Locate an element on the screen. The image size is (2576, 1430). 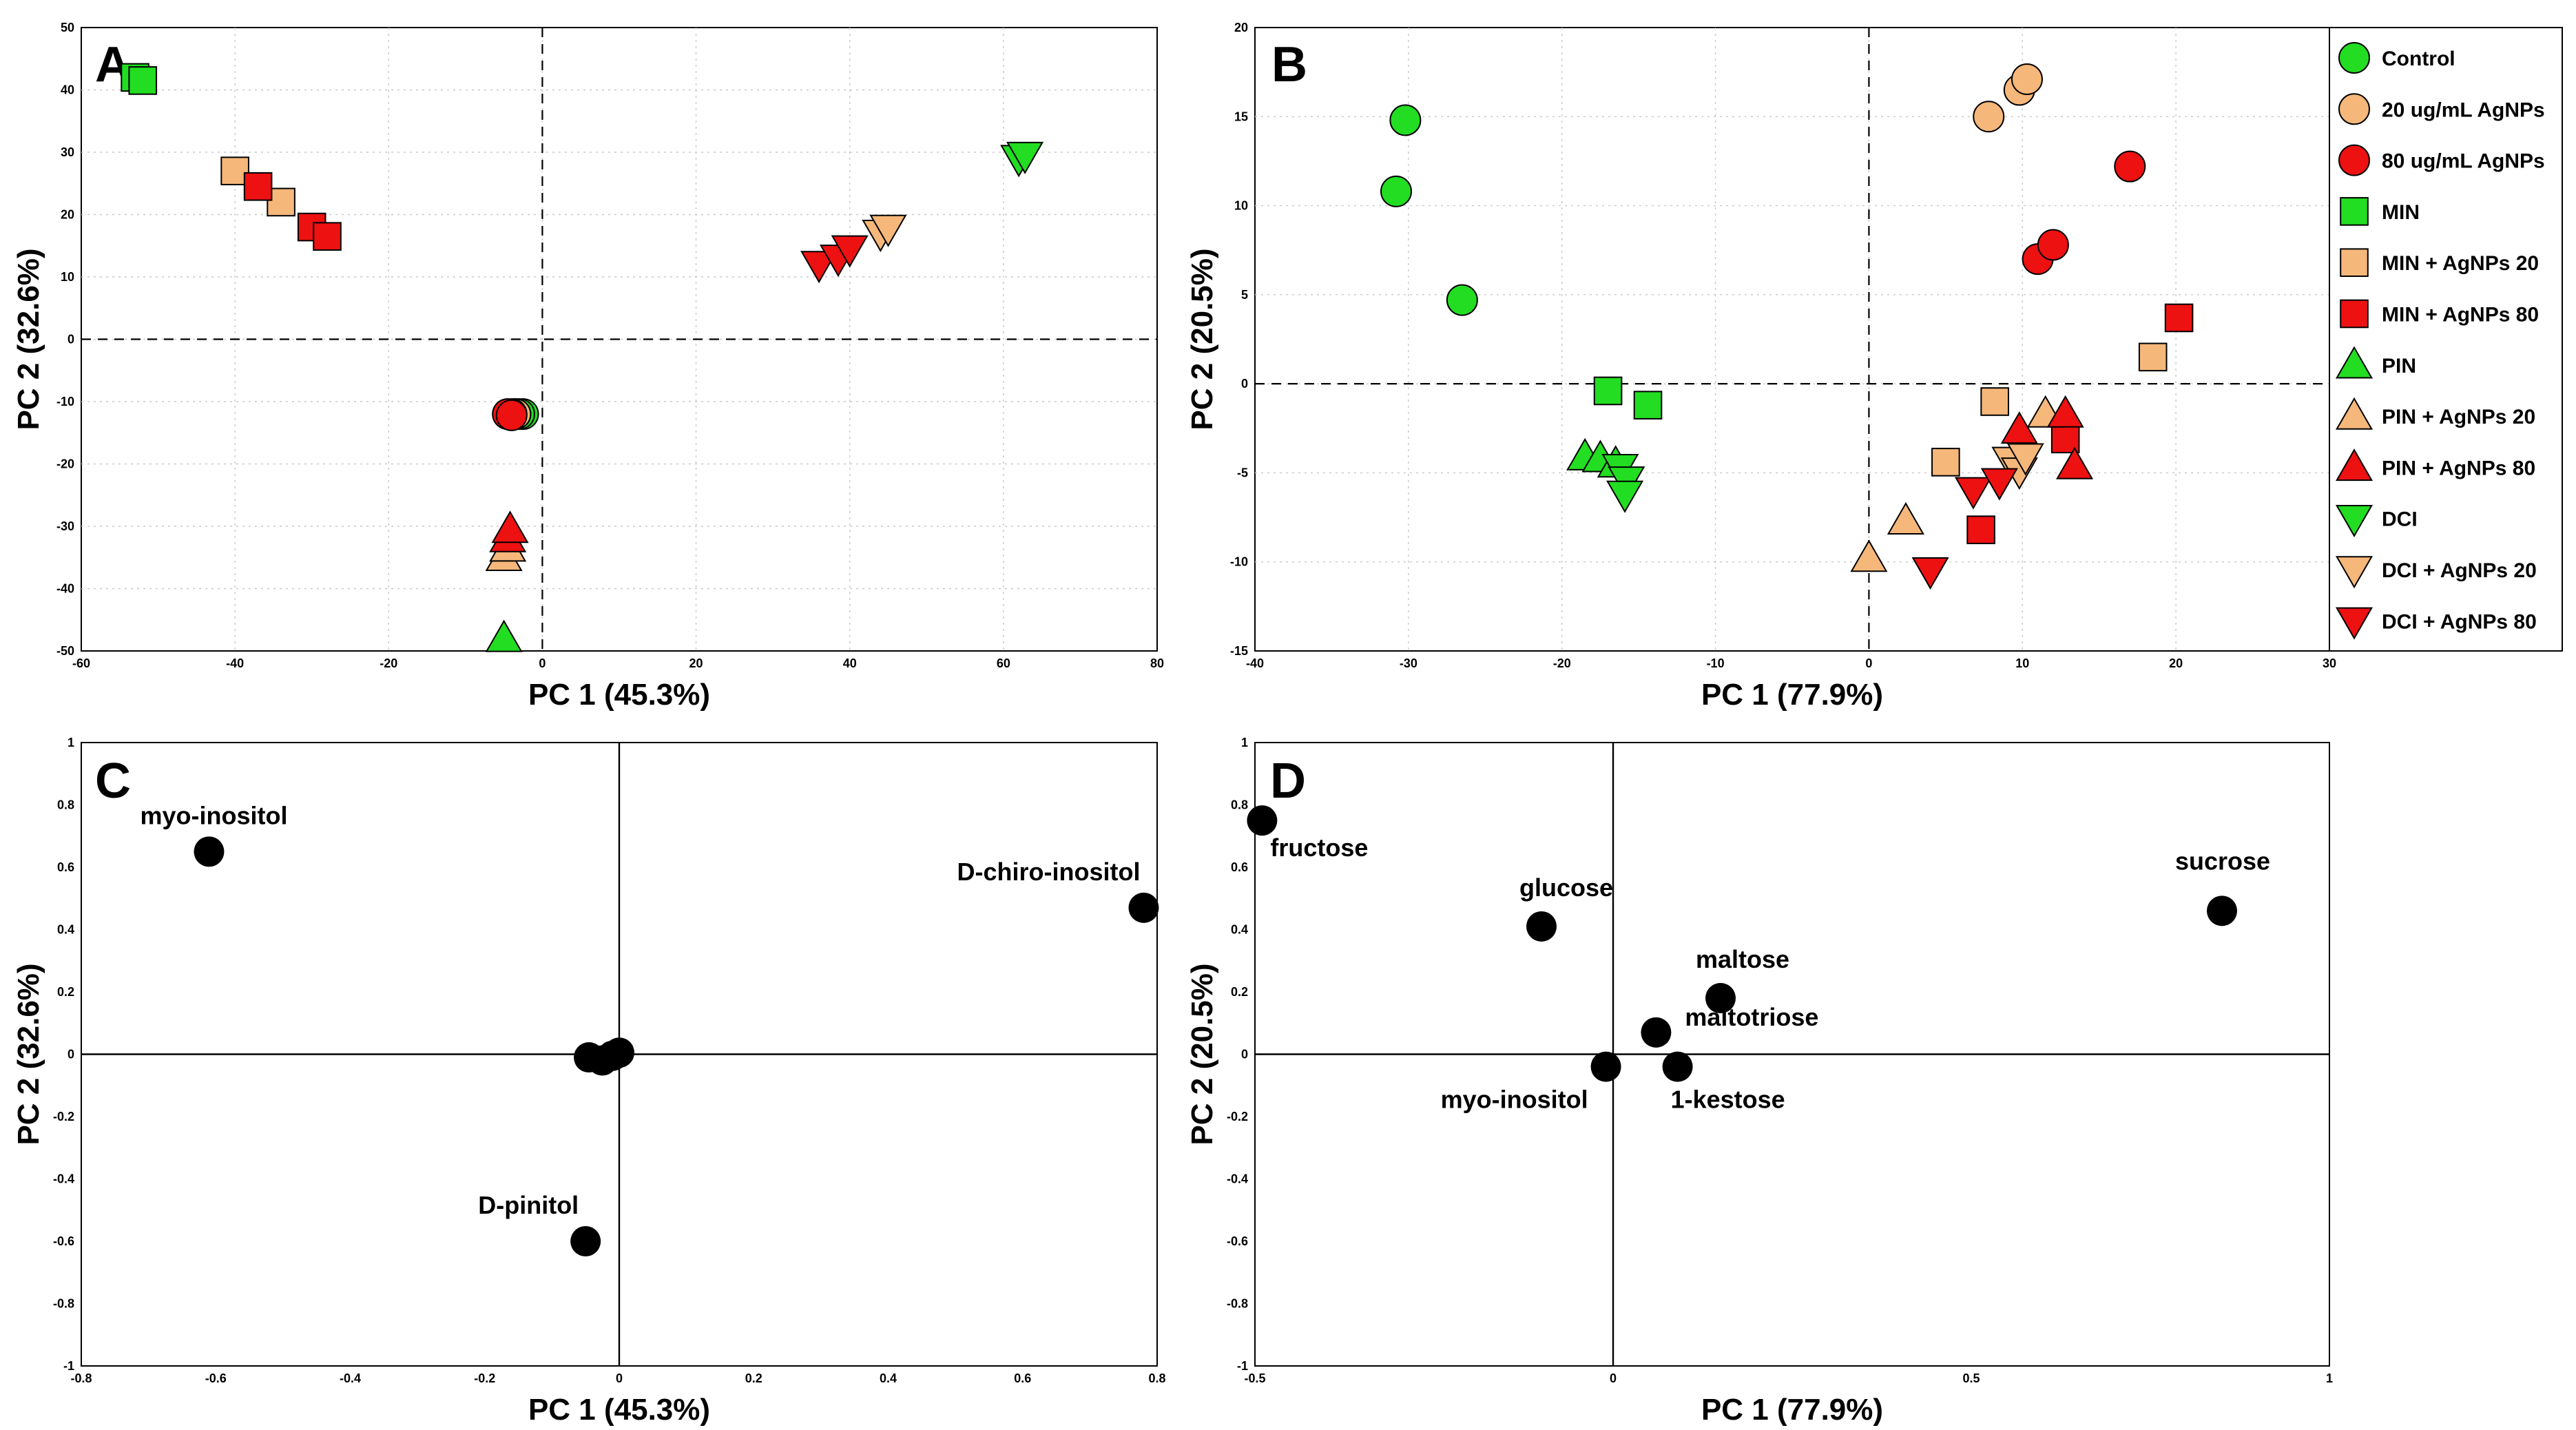
y-tick-label: 30 is located at coordinates (67, 152).